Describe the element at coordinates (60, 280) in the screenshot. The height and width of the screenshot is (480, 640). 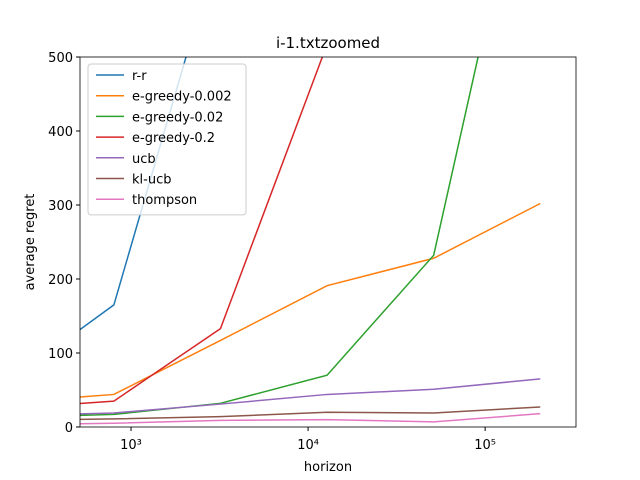
I see `y-tick-label: 200` at that location.